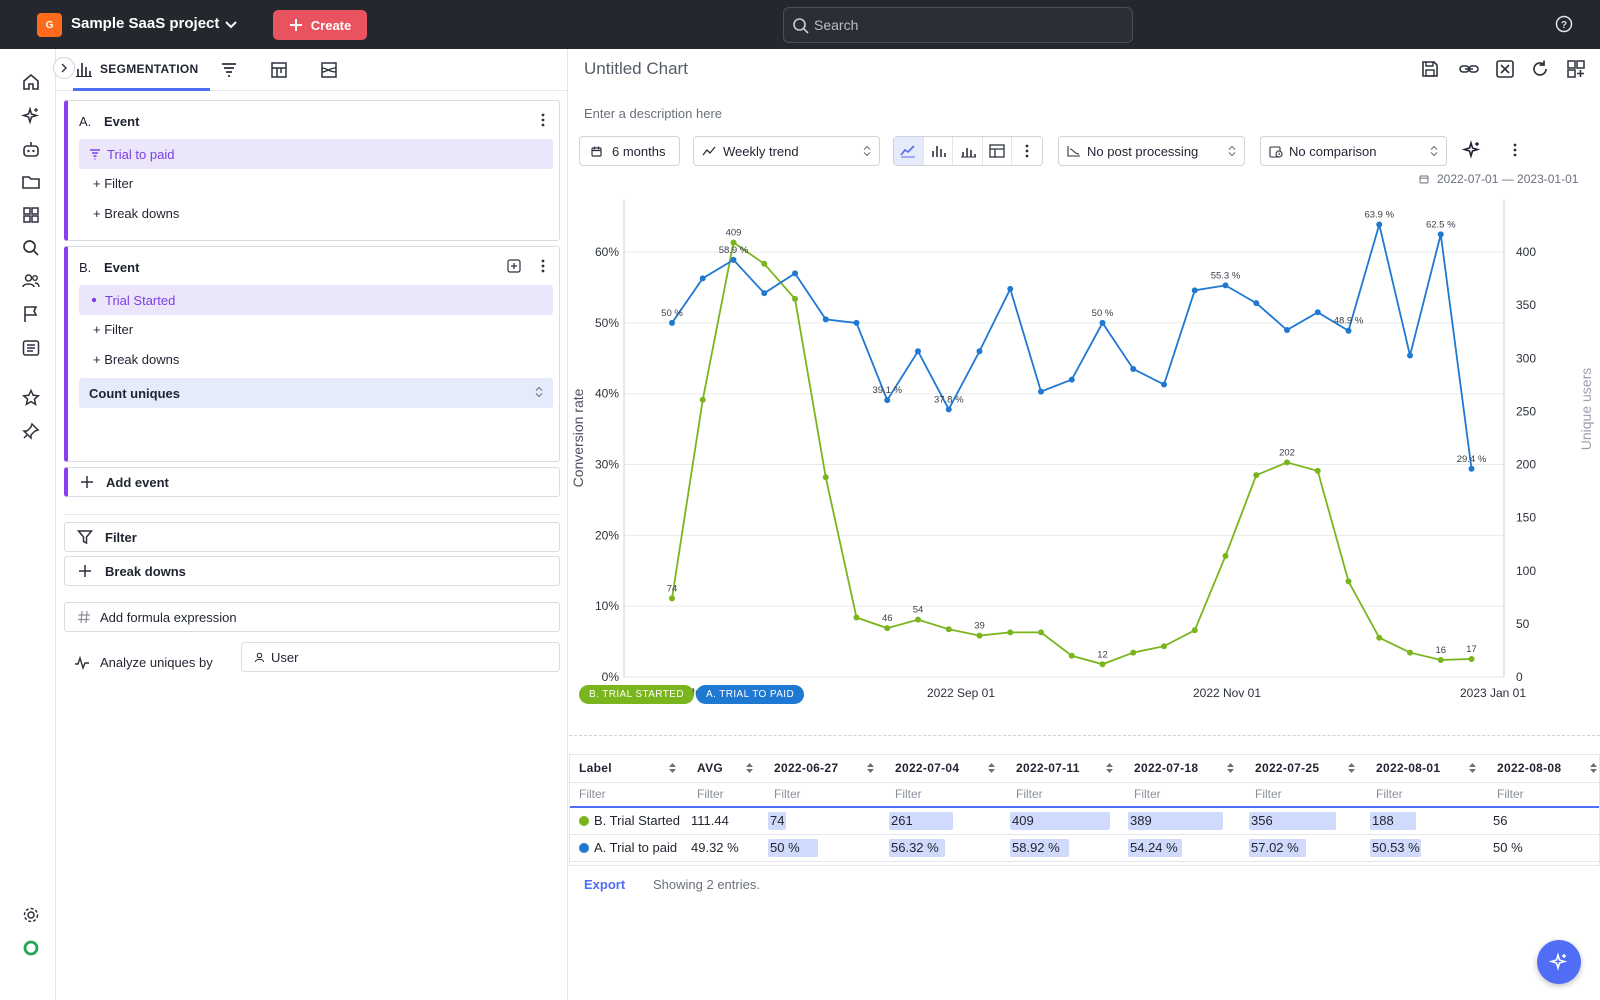  I want to click on global-breakdown-button: Break downs, so click(312, 571).